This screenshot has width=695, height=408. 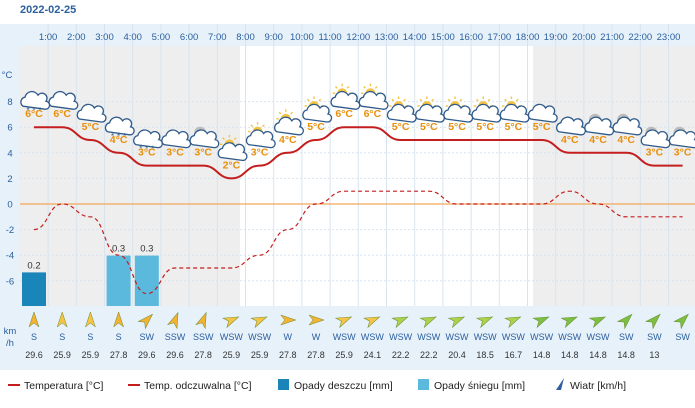 What do you see at coordinates (485, 355) in the screenshot?
I see `wind-speed-label: 18.5` at bounding box center [485, 355].